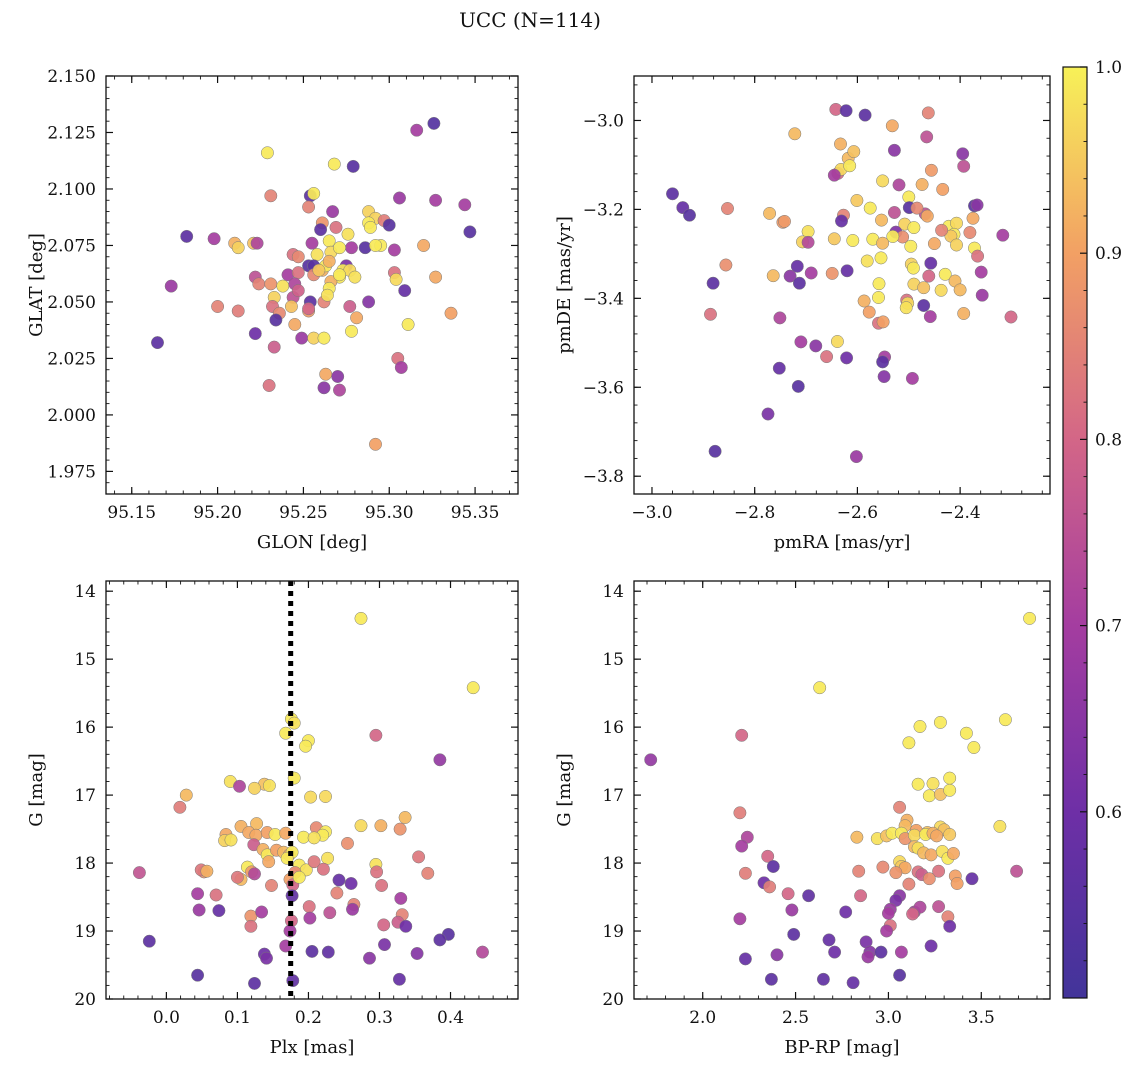 Image resolution: width=1136 pixels, height=1067 pixels. I want to click on colorbar-tick-label: 1.0, so click(1108, 68).